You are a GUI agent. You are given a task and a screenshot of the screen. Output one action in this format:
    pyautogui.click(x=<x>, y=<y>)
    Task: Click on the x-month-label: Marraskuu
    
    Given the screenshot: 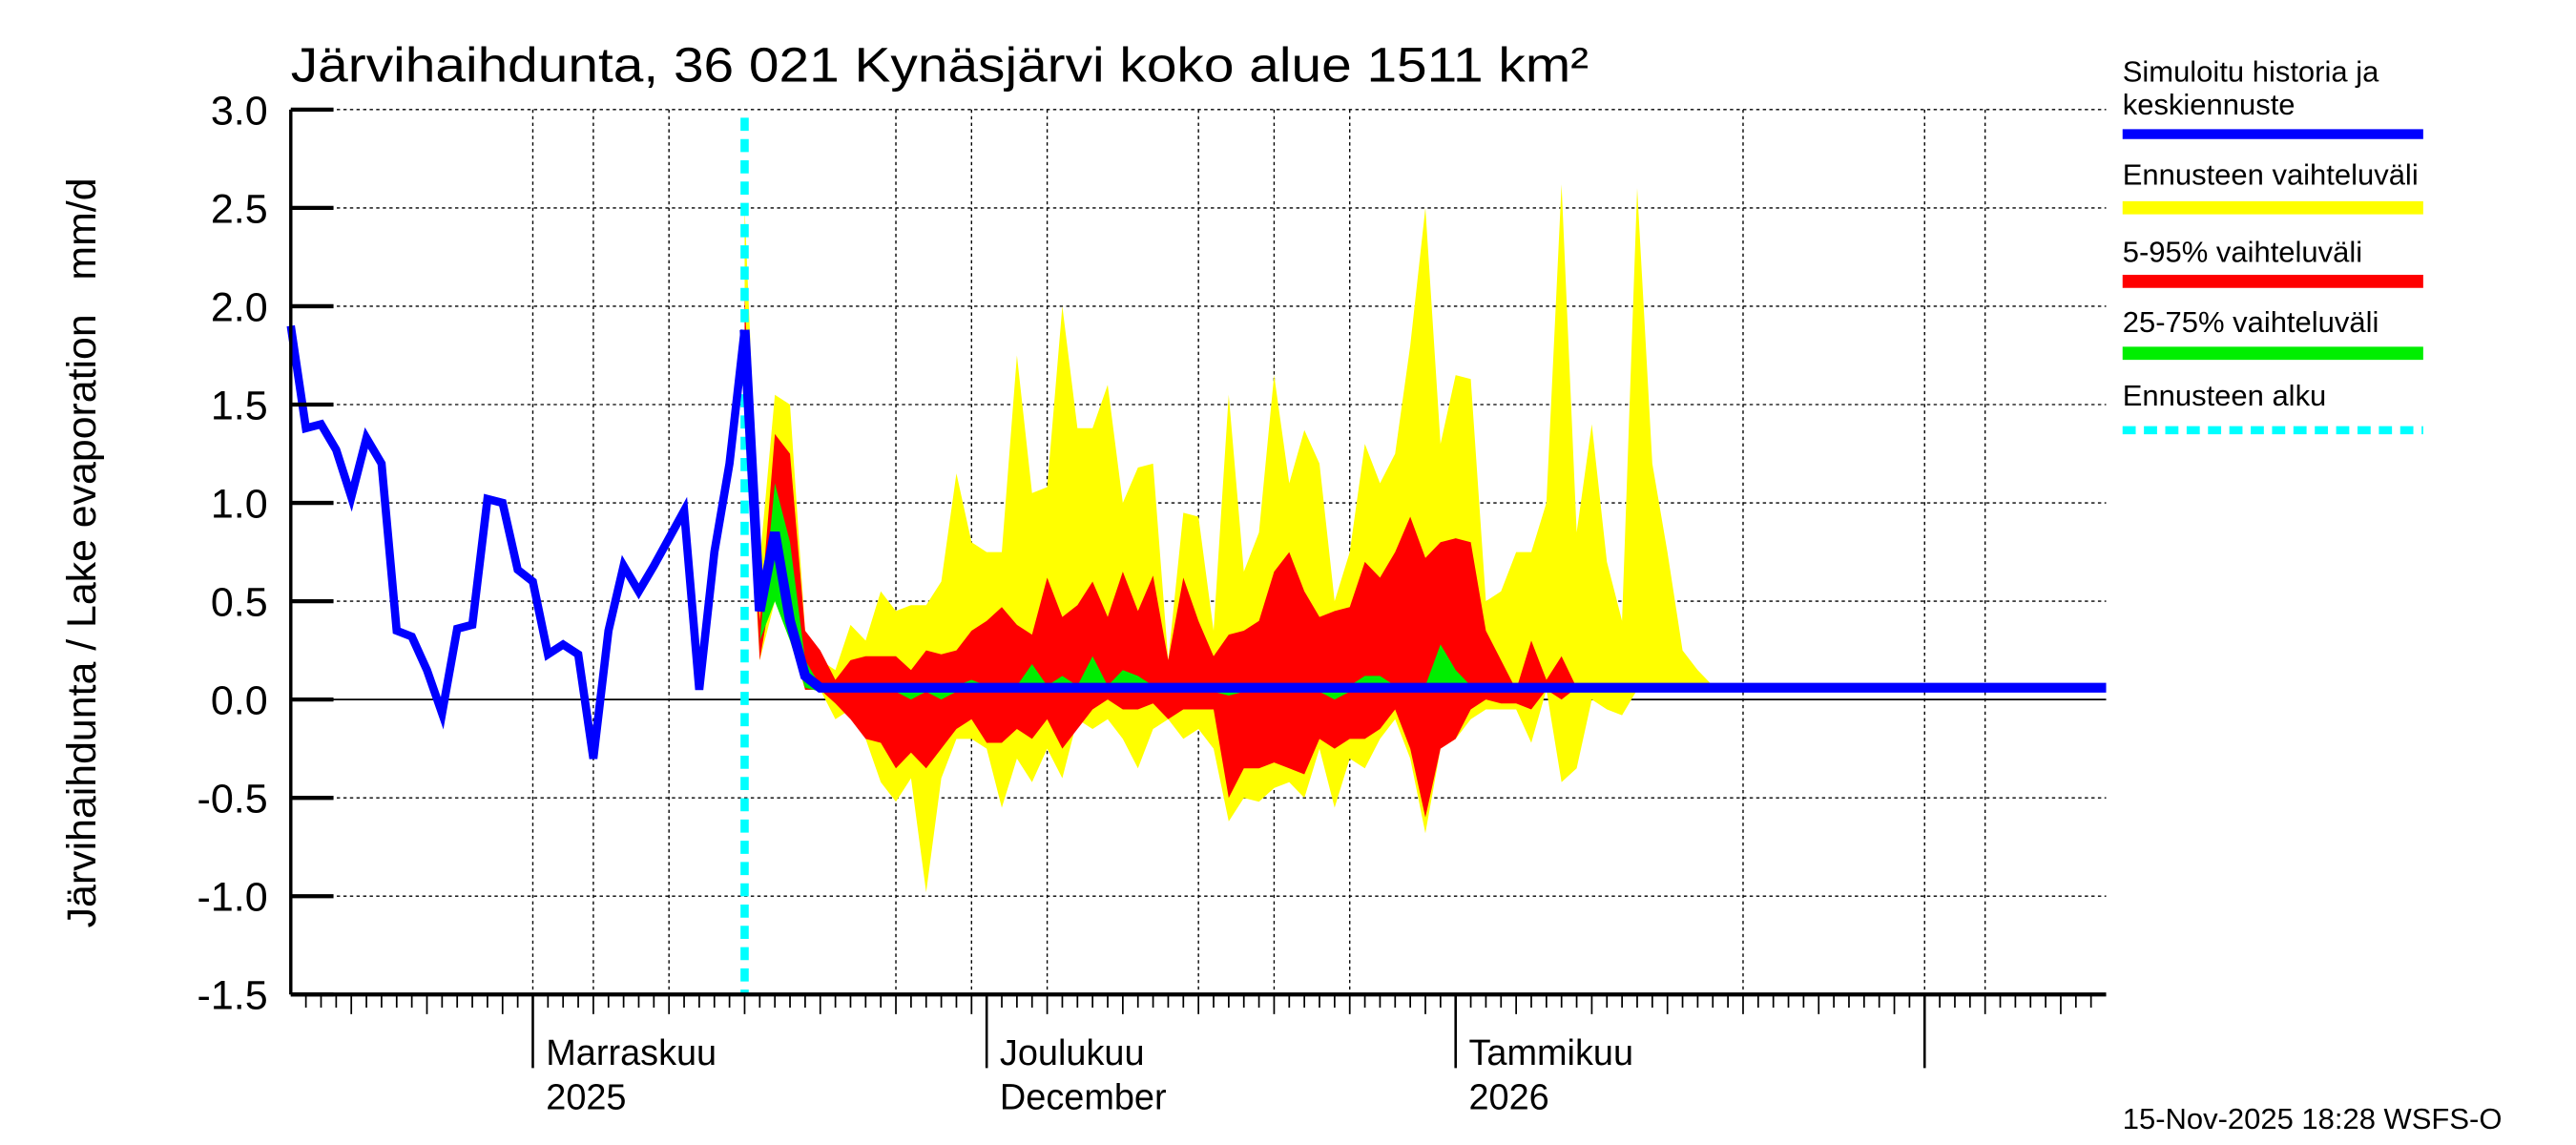 What is the action you would take?
    pyautogui.click(x=631, y=1053)
    